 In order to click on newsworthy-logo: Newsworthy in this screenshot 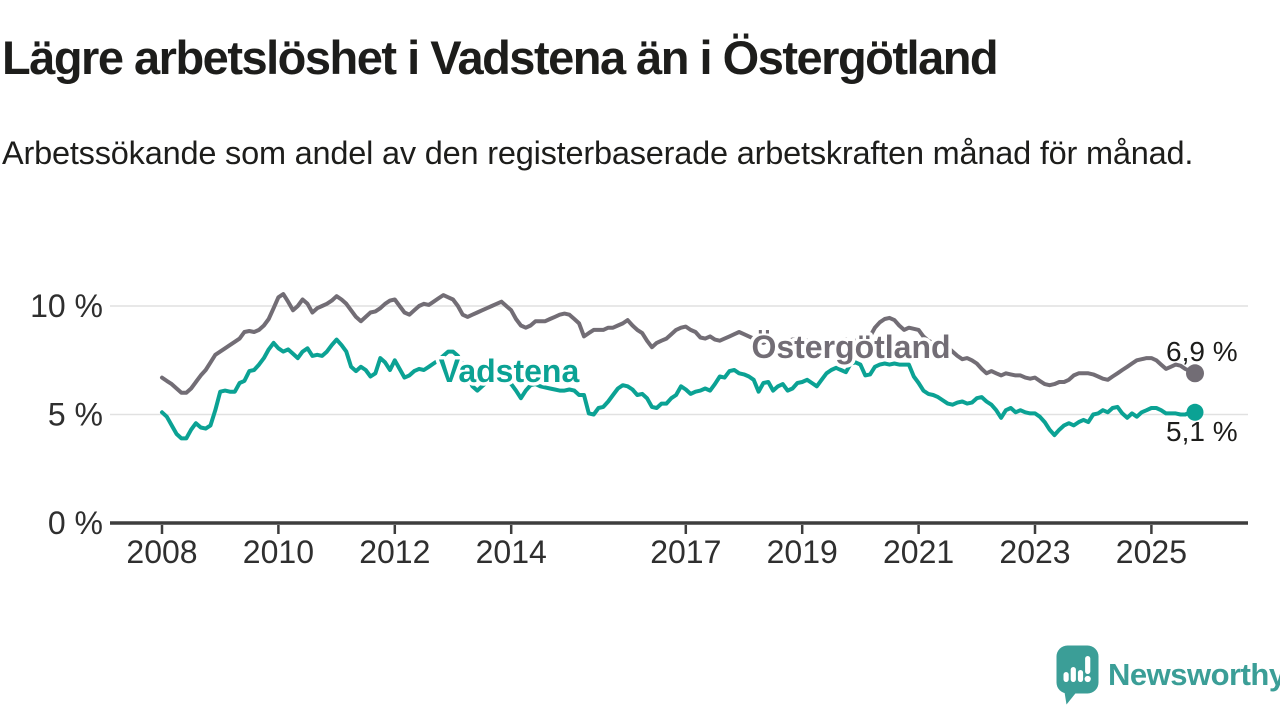, I will do `click(1168, 675)`.